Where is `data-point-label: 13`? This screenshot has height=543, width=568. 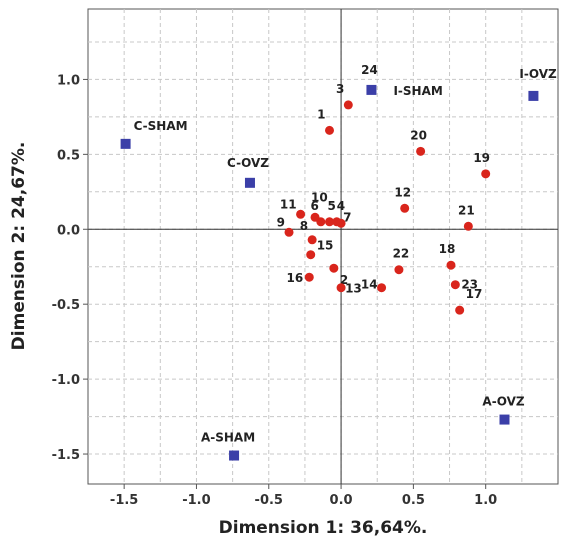 data-point-label: 13 is located at coordinates (353, 289).